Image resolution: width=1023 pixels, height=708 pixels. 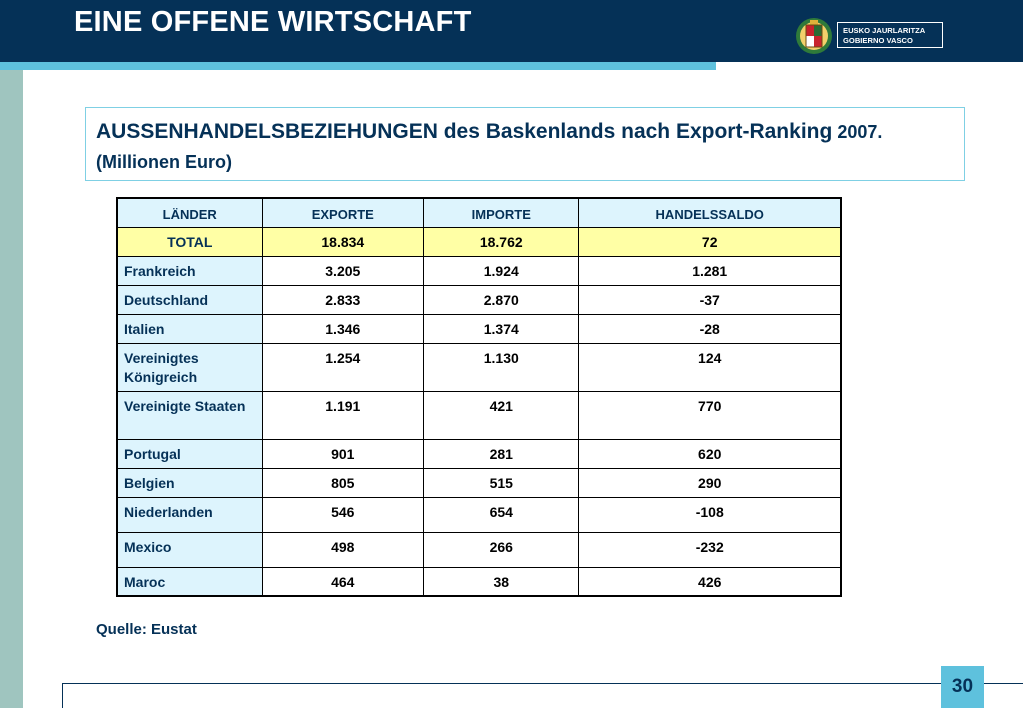 I want to click on country-cell: Vereinigtes Königreich, so click(x=189, y=367).